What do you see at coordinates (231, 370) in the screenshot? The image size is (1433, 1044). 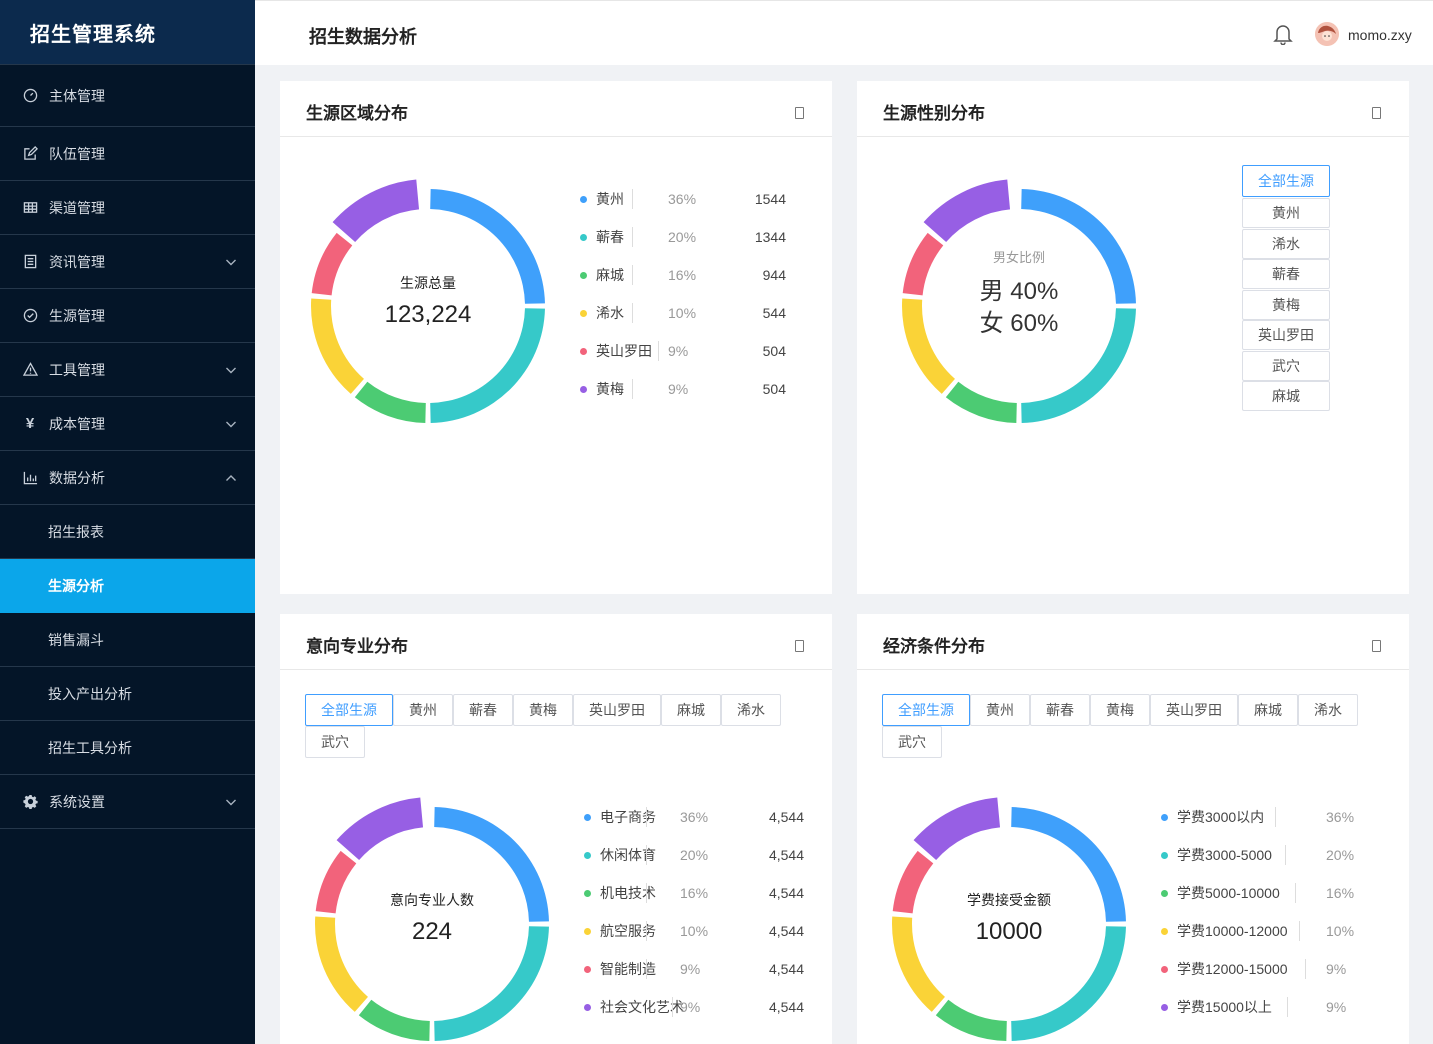 I see `chevron-down-icon` at bounding box center [231, 370].